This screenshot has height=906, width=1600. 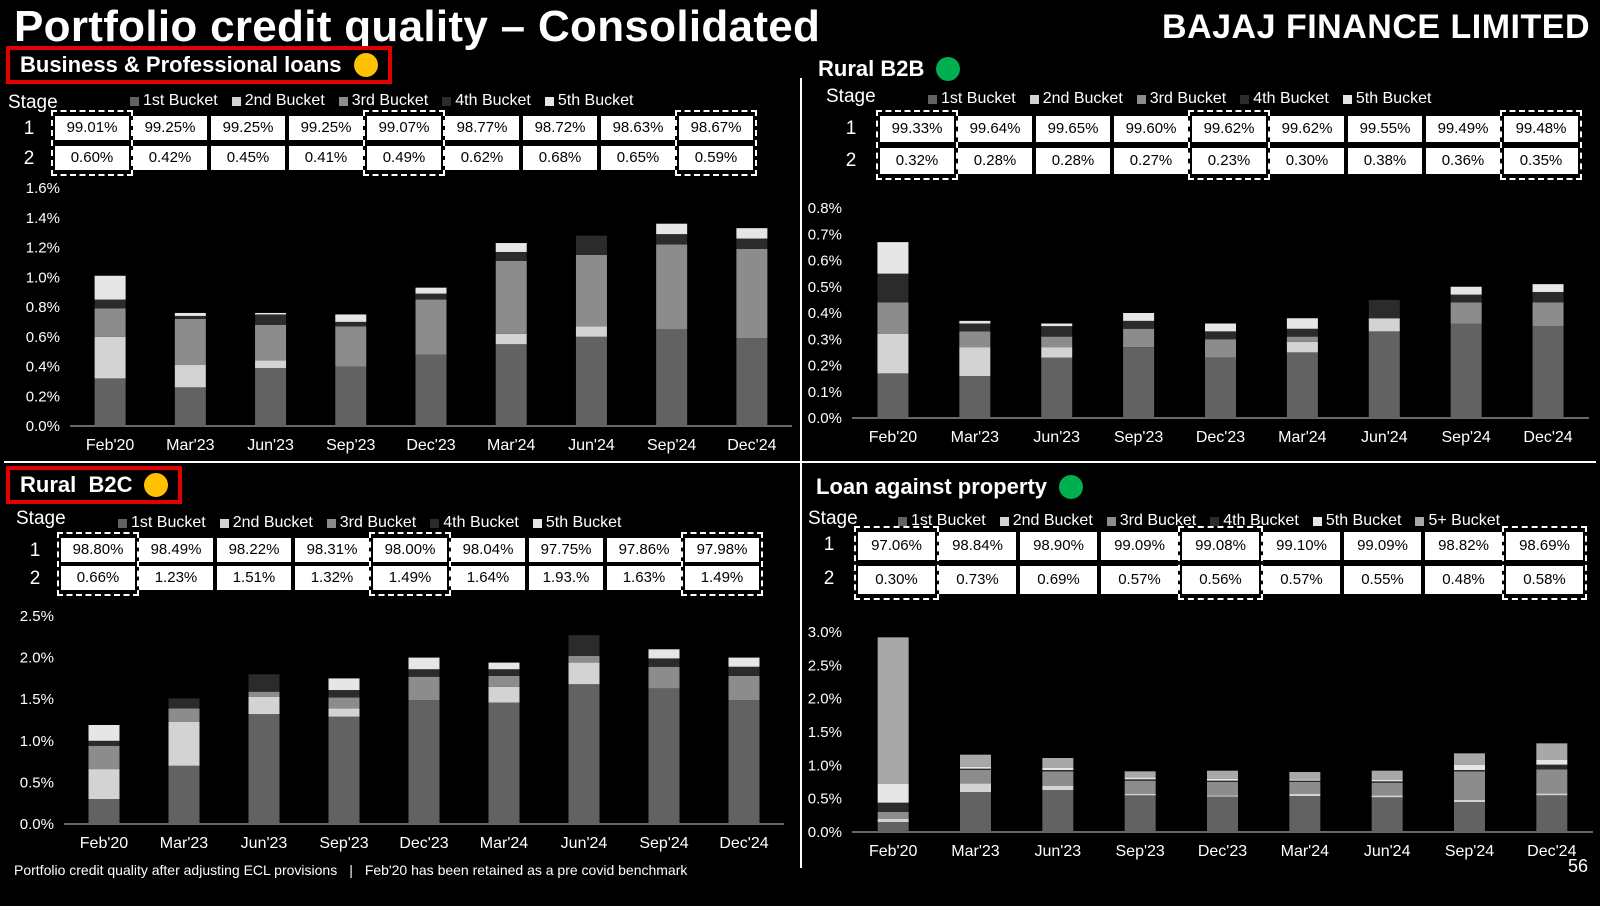 What do you see at coordinates (716, 128) in the screenshot?
I see `stage-1-cell: 98.67%` at bounding box center [716, 128].